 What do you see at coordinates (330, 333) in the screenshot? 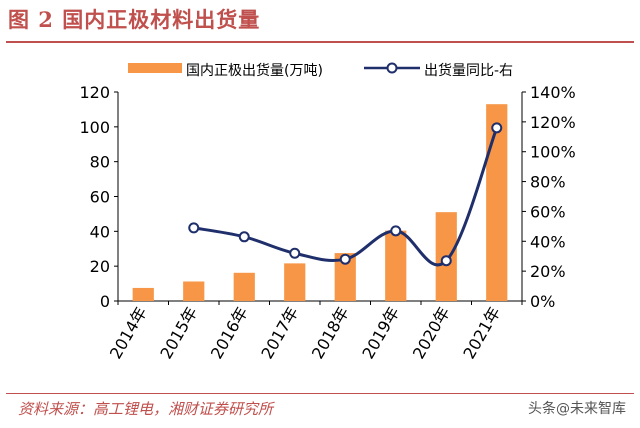
I see `x-tick-label: 2018年` at bounding box center [330, 333].